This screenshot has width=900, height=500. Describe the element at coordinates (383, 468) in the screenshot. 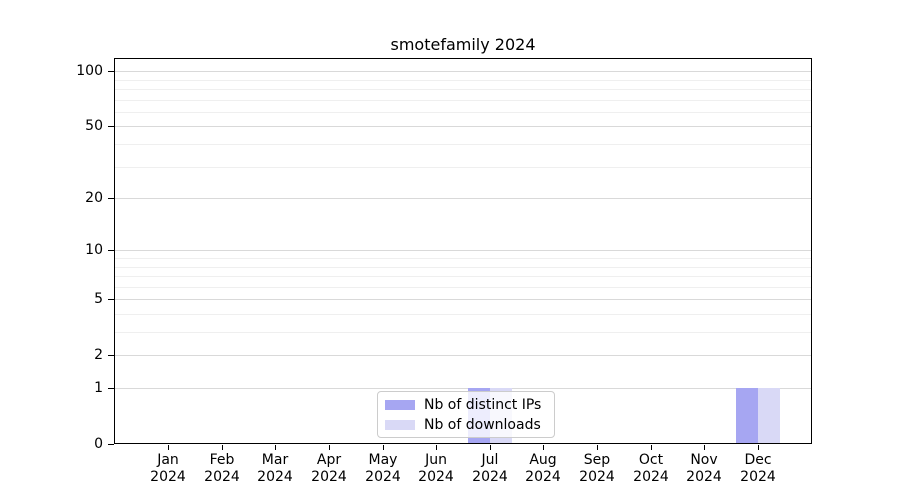

I see `x-tick-label-may: May 2024` at that location.